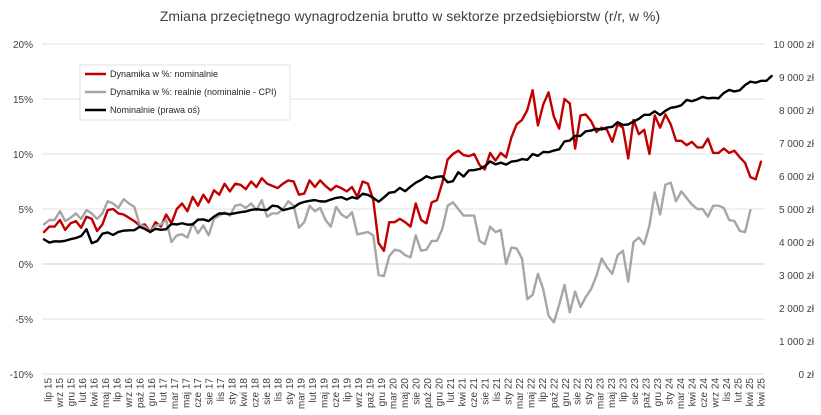  Describe the element at coordinates (417, 391) in the screenshot. I see `x-tick-label: sie 20` at that location.